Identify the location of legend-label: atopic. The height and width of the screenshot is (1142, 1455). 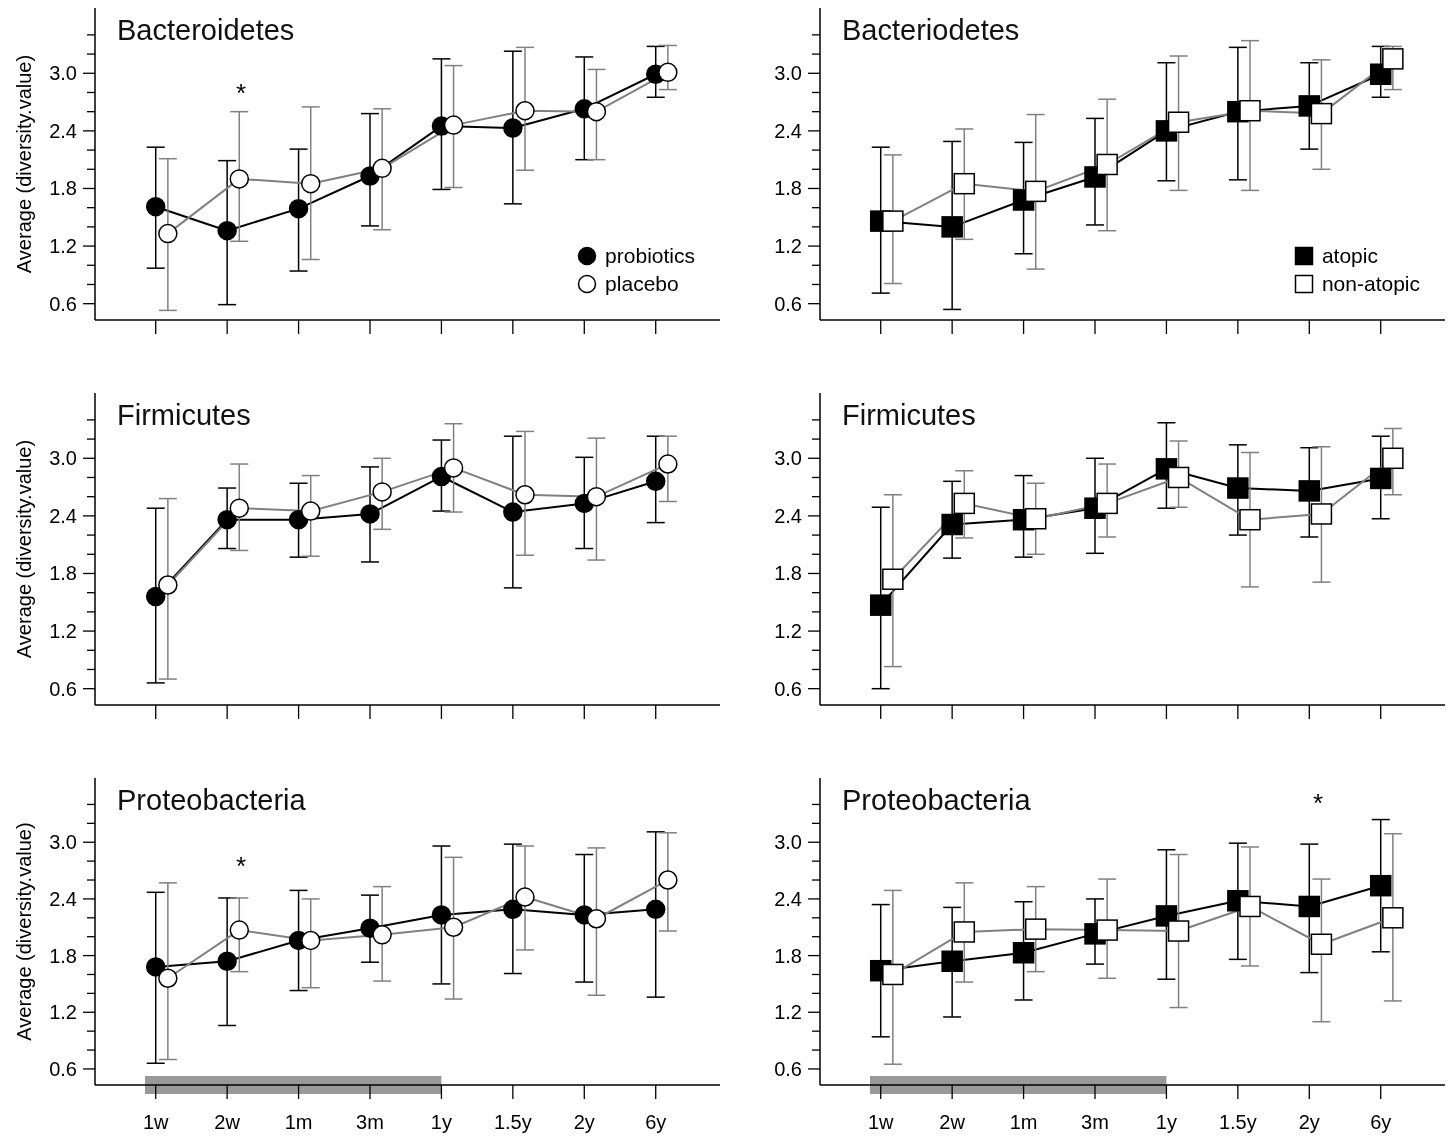
(1349, 256).